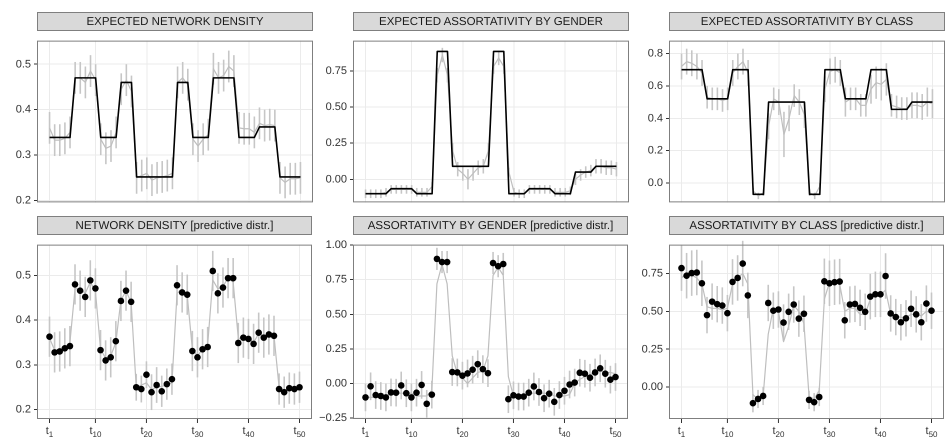 This screenshot has height=437, width=949. I want to click on chart-title: ASSORTATIVITY BY GENDER [predictive distr.], so click(490, 225).